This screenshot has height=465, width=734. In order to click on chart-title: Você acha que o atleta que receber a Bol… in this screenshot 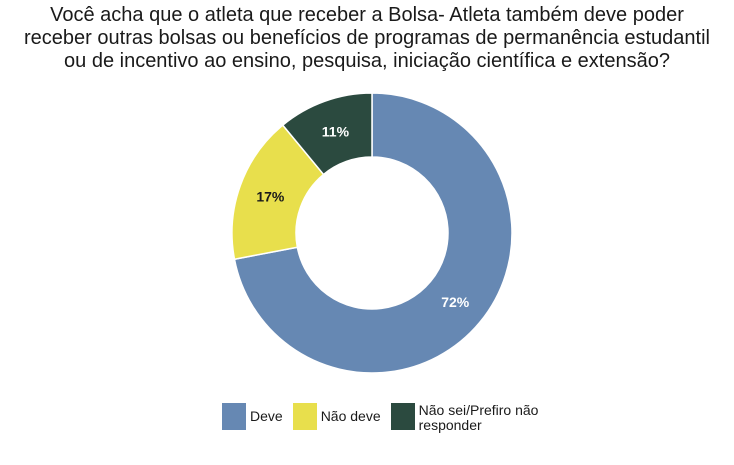, I will do `click(367, 38)`.